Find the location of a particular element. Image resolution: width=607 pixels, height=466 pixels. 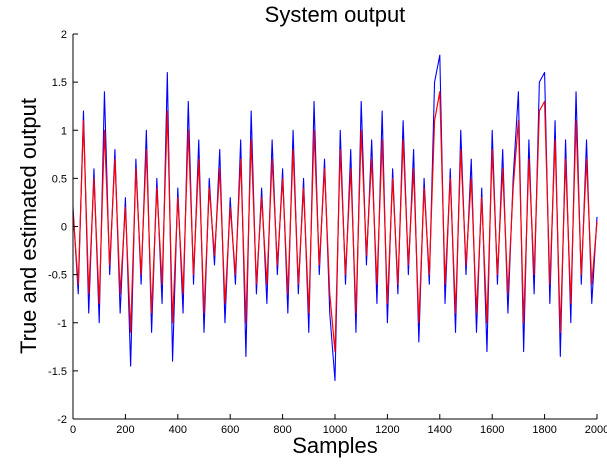

x-tick-label: 0 is located at coordinates (73, 430).